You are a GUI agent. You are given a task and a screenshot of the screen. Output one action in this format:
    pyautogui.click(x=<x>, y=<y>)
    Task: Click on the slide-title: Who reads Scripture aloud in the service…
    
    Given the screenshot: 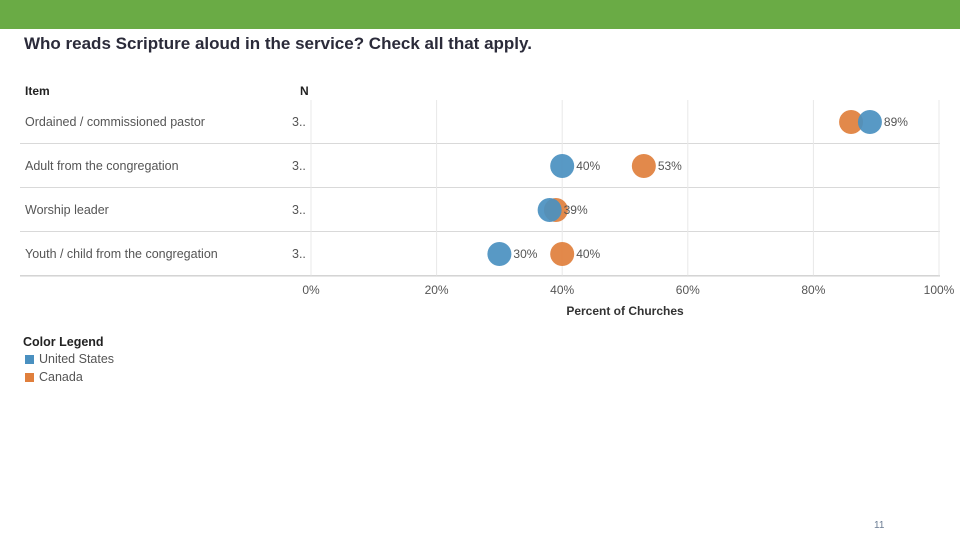 What is the action you would take?
    pyautogui.click(x=278, y=43)
    